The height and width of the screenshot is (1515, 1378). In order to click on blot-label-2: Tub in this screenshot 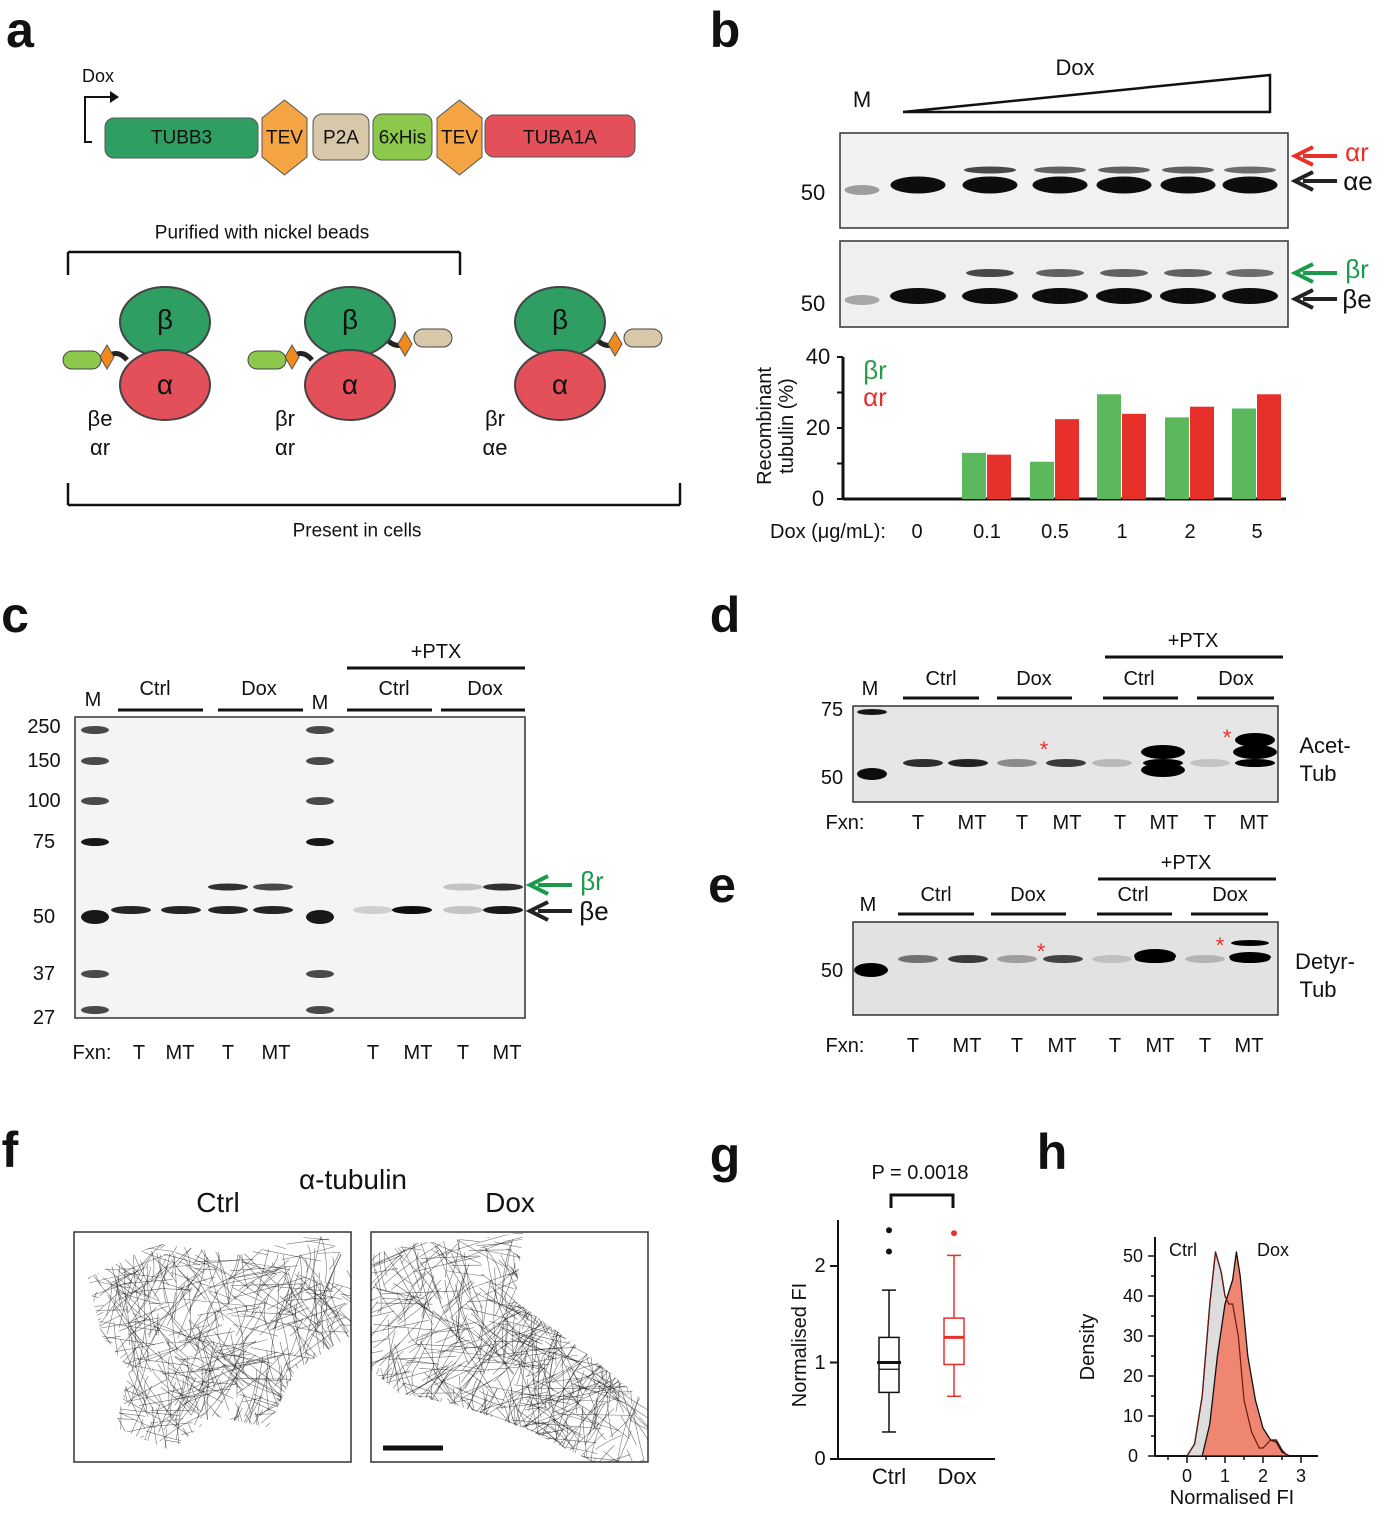, I will do `click(1318, 773)`.